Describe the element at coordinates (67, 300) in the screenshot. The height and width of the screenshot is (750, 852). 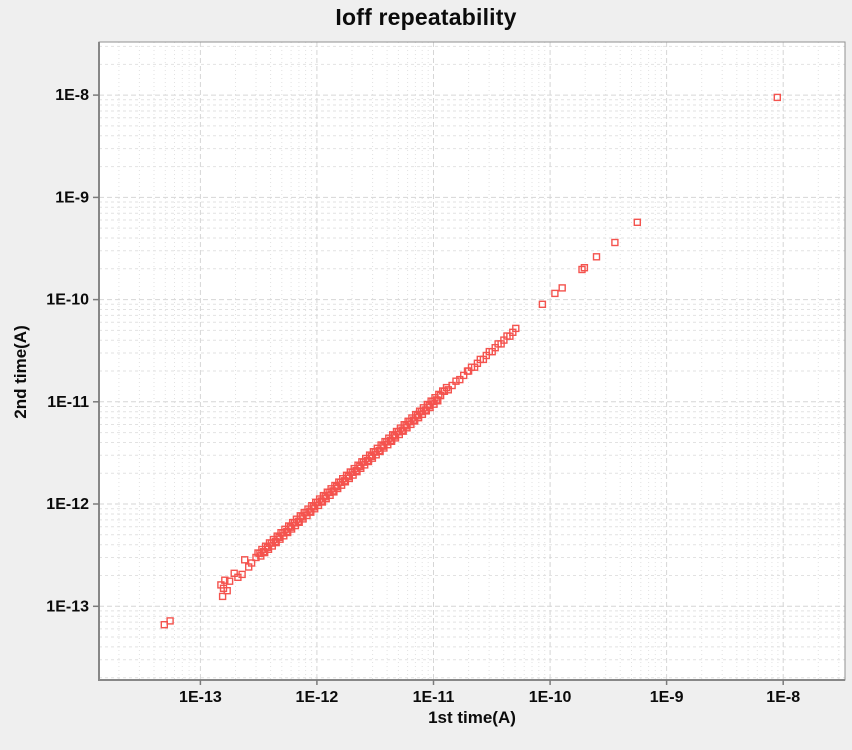
I see `y-tick-label: 1E-10` at that location.